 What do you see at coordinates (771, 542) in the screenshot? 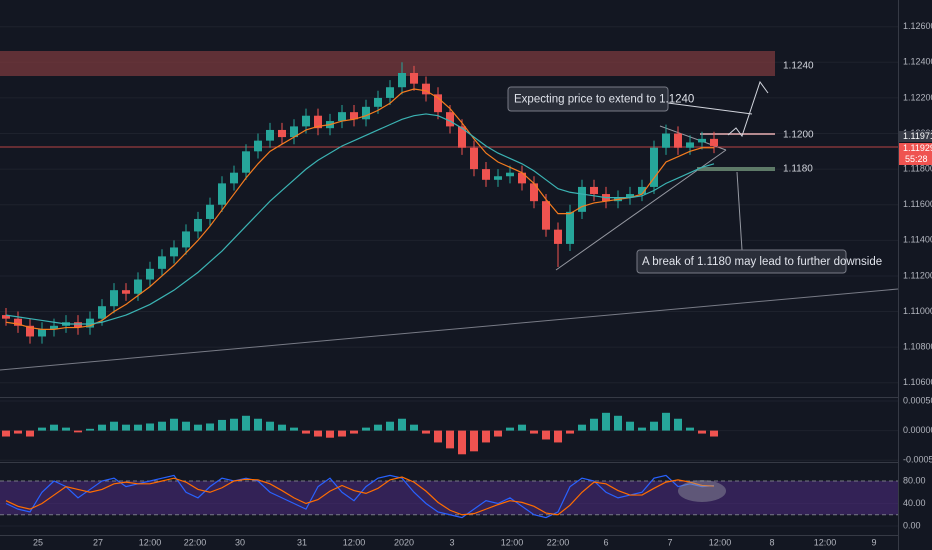
I see `x-tick-label: 8` at bounding box center [771, 542].